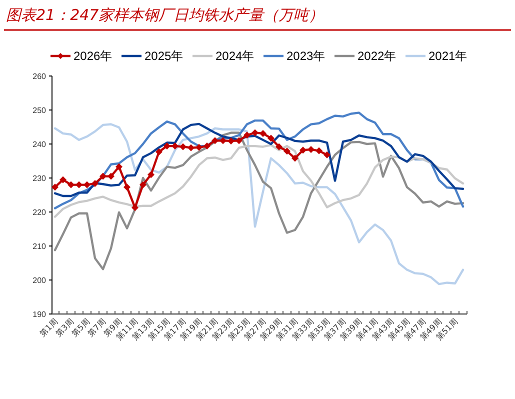 The image size is (515, 399). Describe the element at coordinates (39, 212) in the screenshot. I see `y-tick-label: 220` at that location.